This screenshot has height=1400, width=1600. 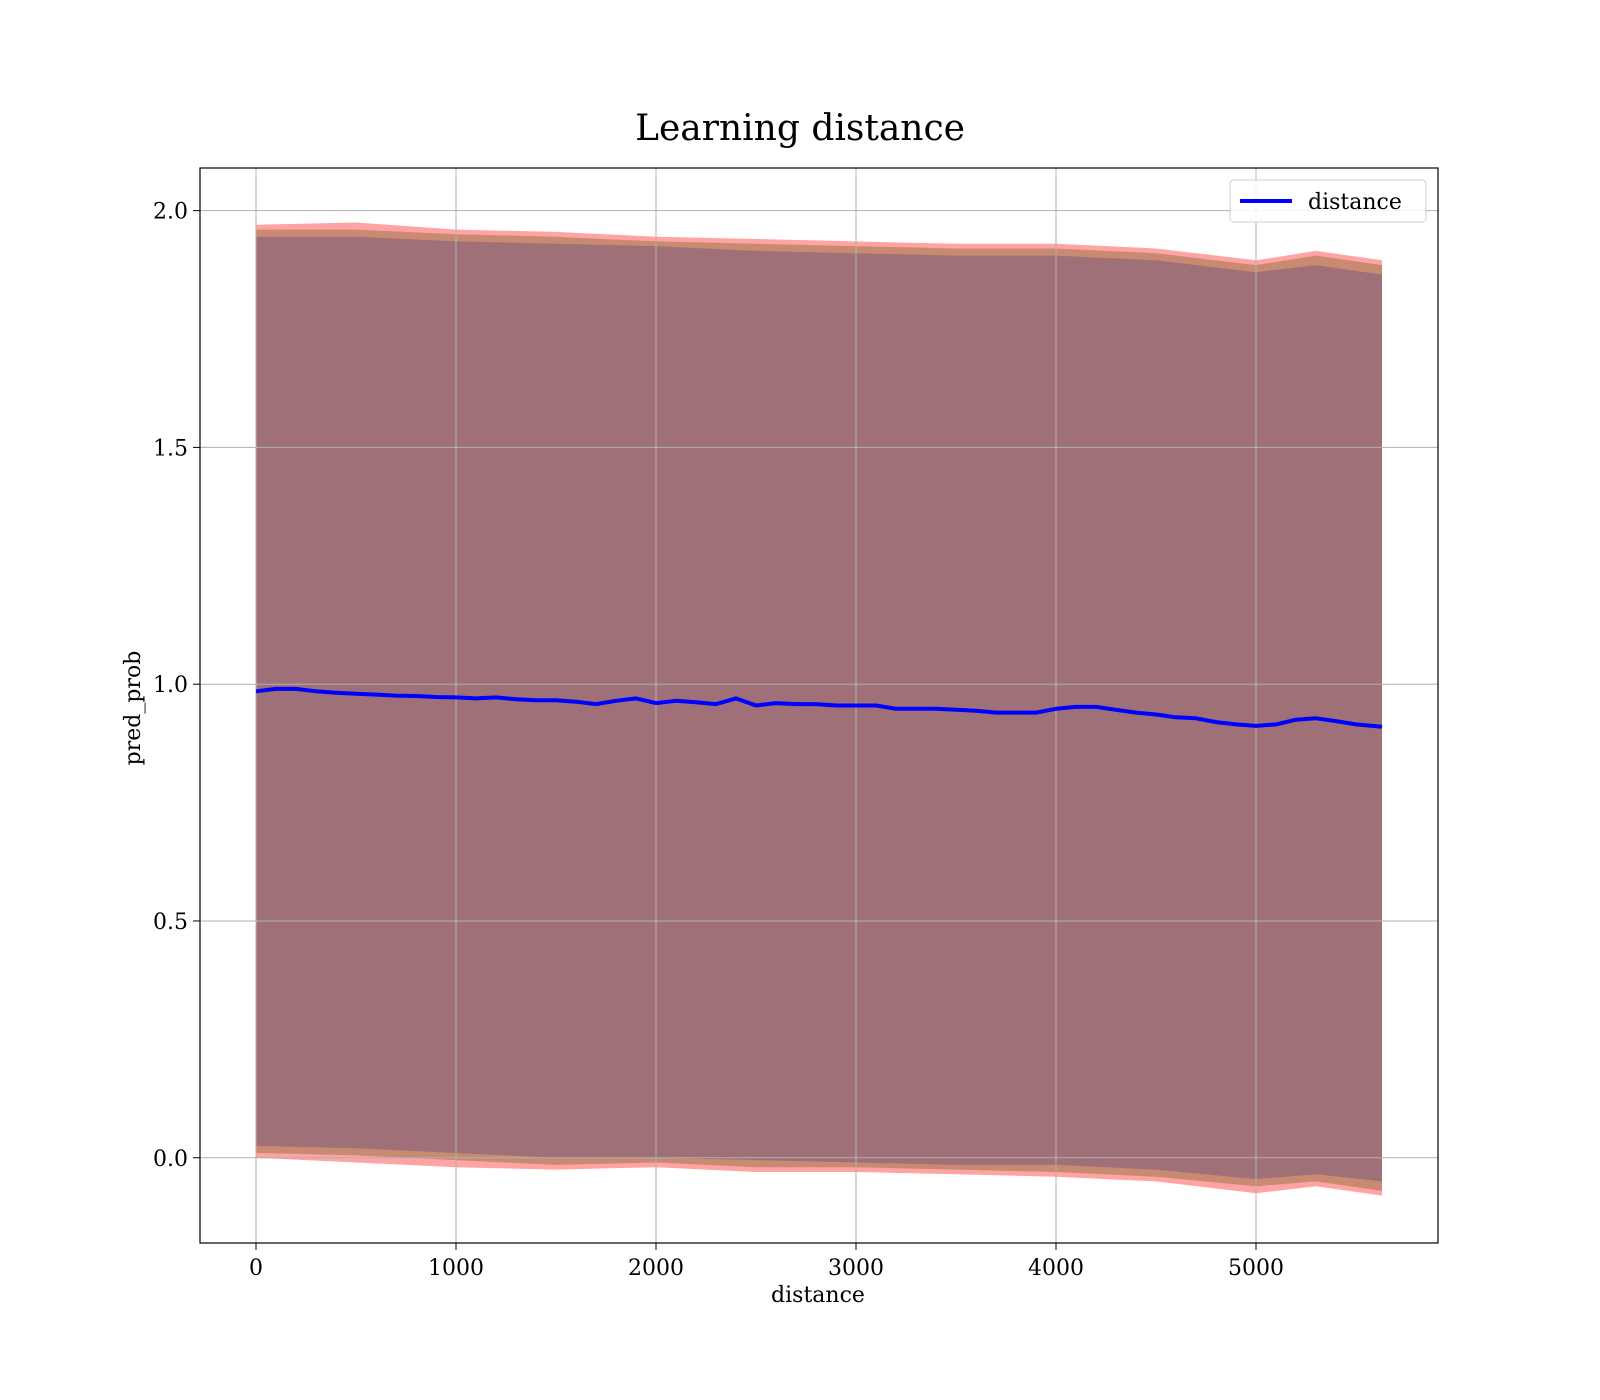 What do you see at coordinates (1355, 202) in the screenshot?
I see `legend-entry-distance: distance` at bounding box center [1355, 202].